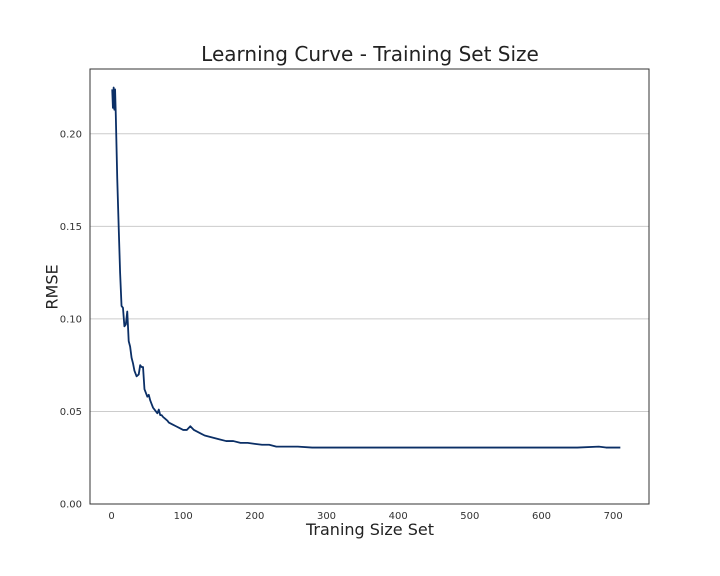 Image resolution: width=720 pixels, height=576 pixels. Describe the element at coordinates (71, 227) in the screenshot. I see `y-tick-label: 0.15` at that location.